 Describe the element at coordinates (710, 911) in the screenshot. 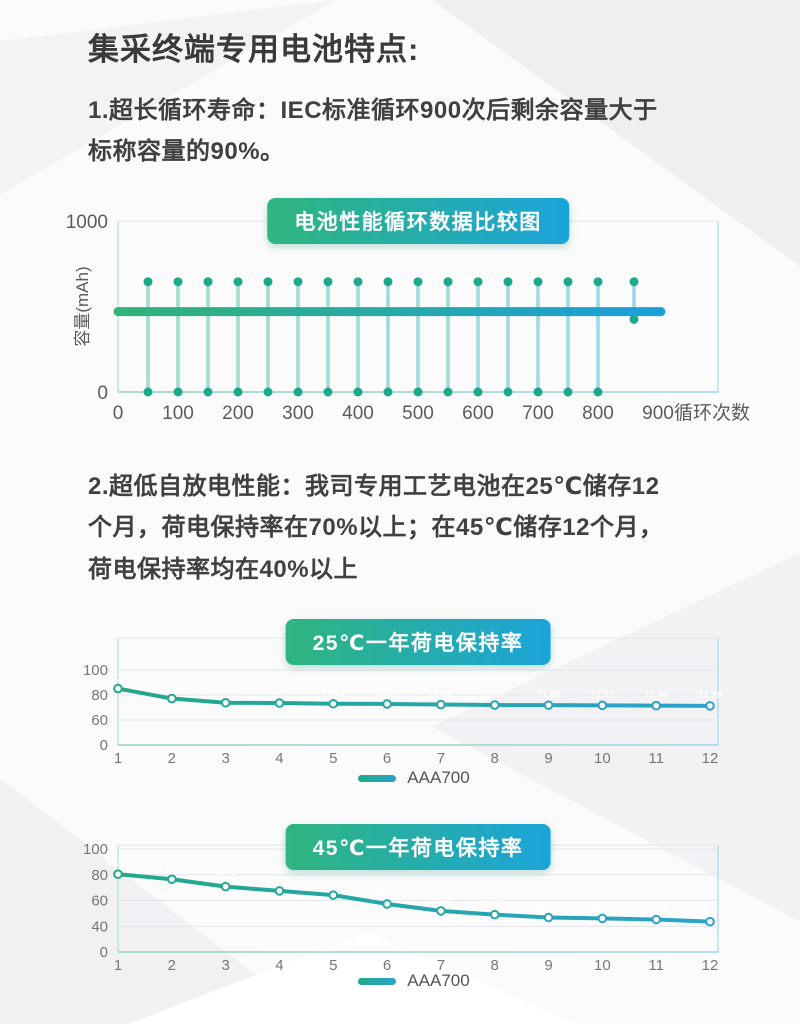

I see `svg-text: 43.57` at that location.